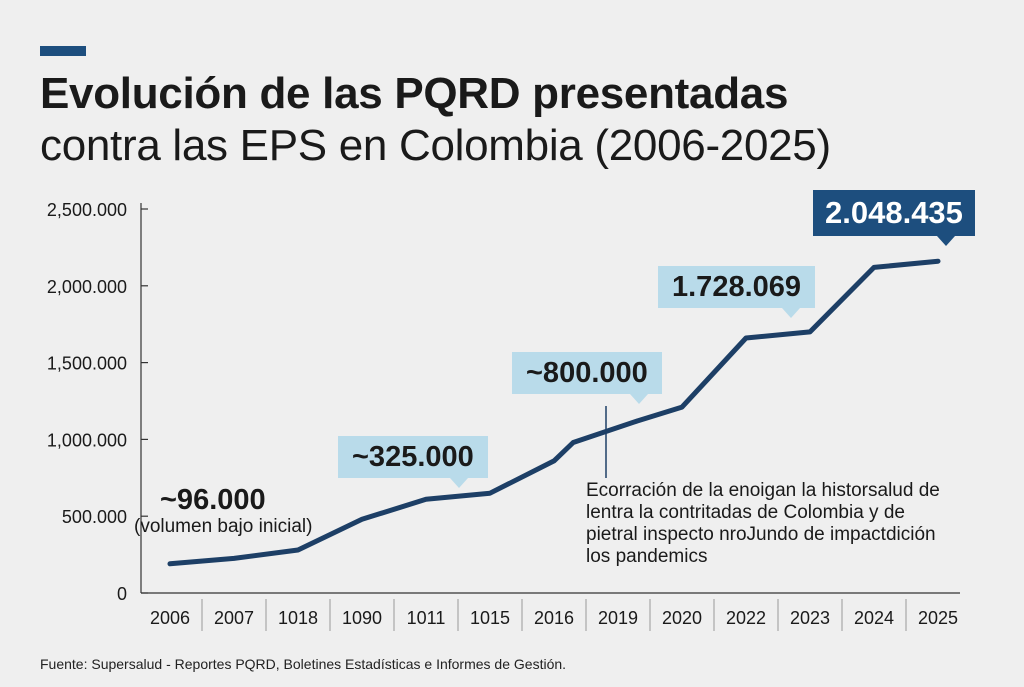 The height and width of the screenshot is (687, 1024). Describe the element at coordinates (87, 210) in the screenshot. I see `y-tick-label: 2,500.000` at that location.